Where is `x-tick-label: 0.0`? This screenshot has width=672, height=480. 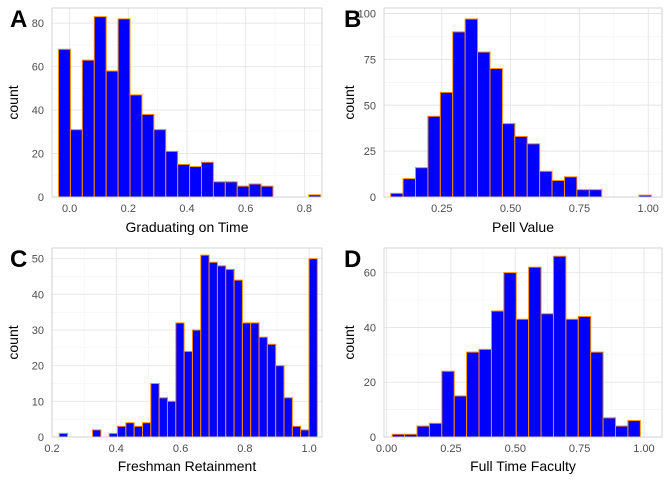
x-tick-label: 0.0 is located at coordinates (69, 209).